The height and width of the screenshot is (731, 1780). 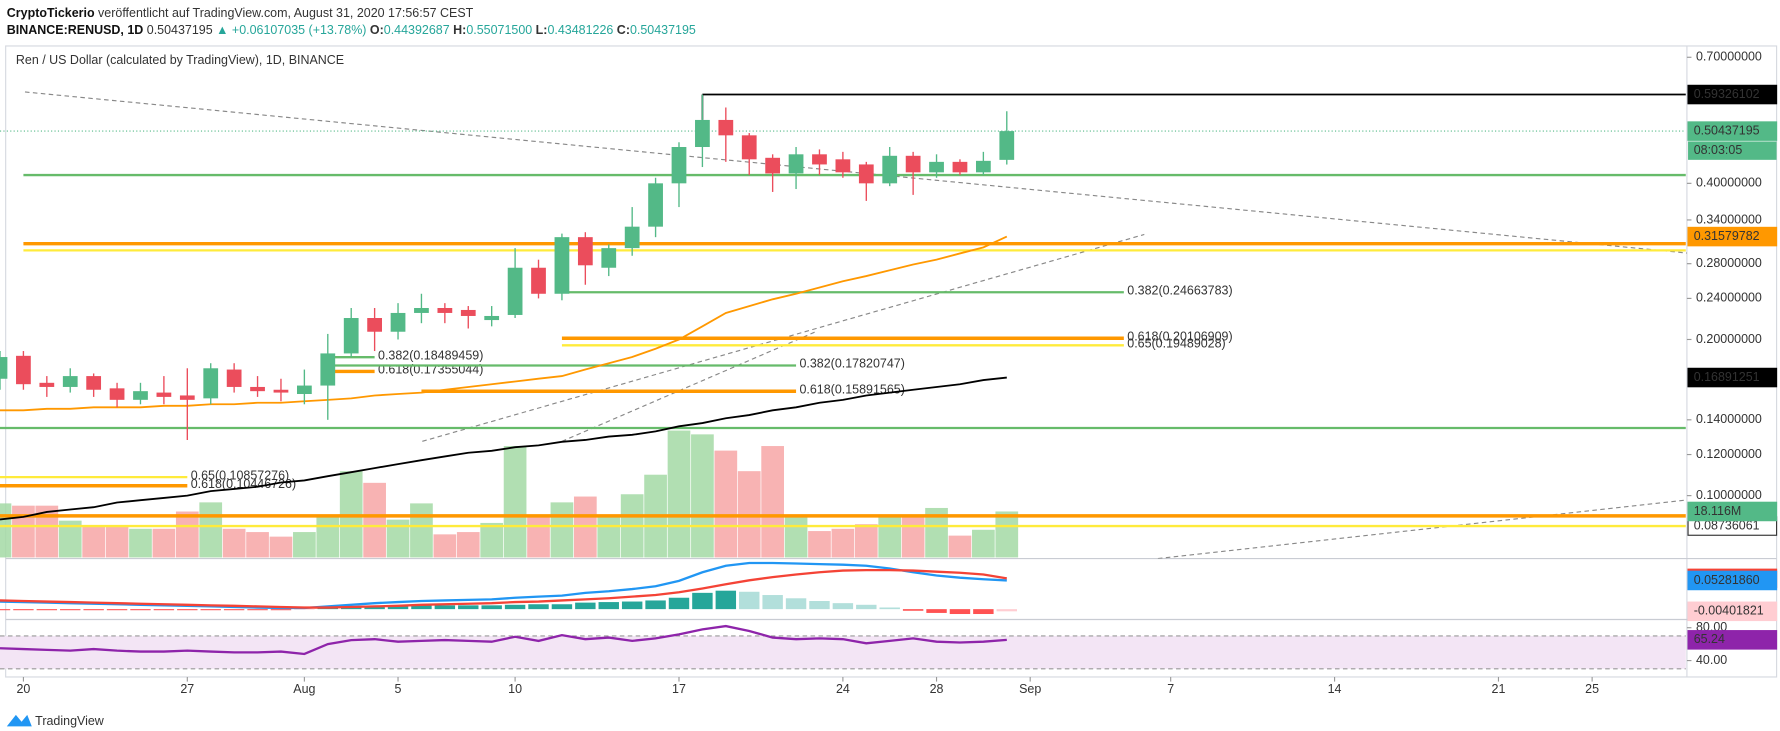 I want to click on axis-label: 65.24, so click(x=1709, y=639).